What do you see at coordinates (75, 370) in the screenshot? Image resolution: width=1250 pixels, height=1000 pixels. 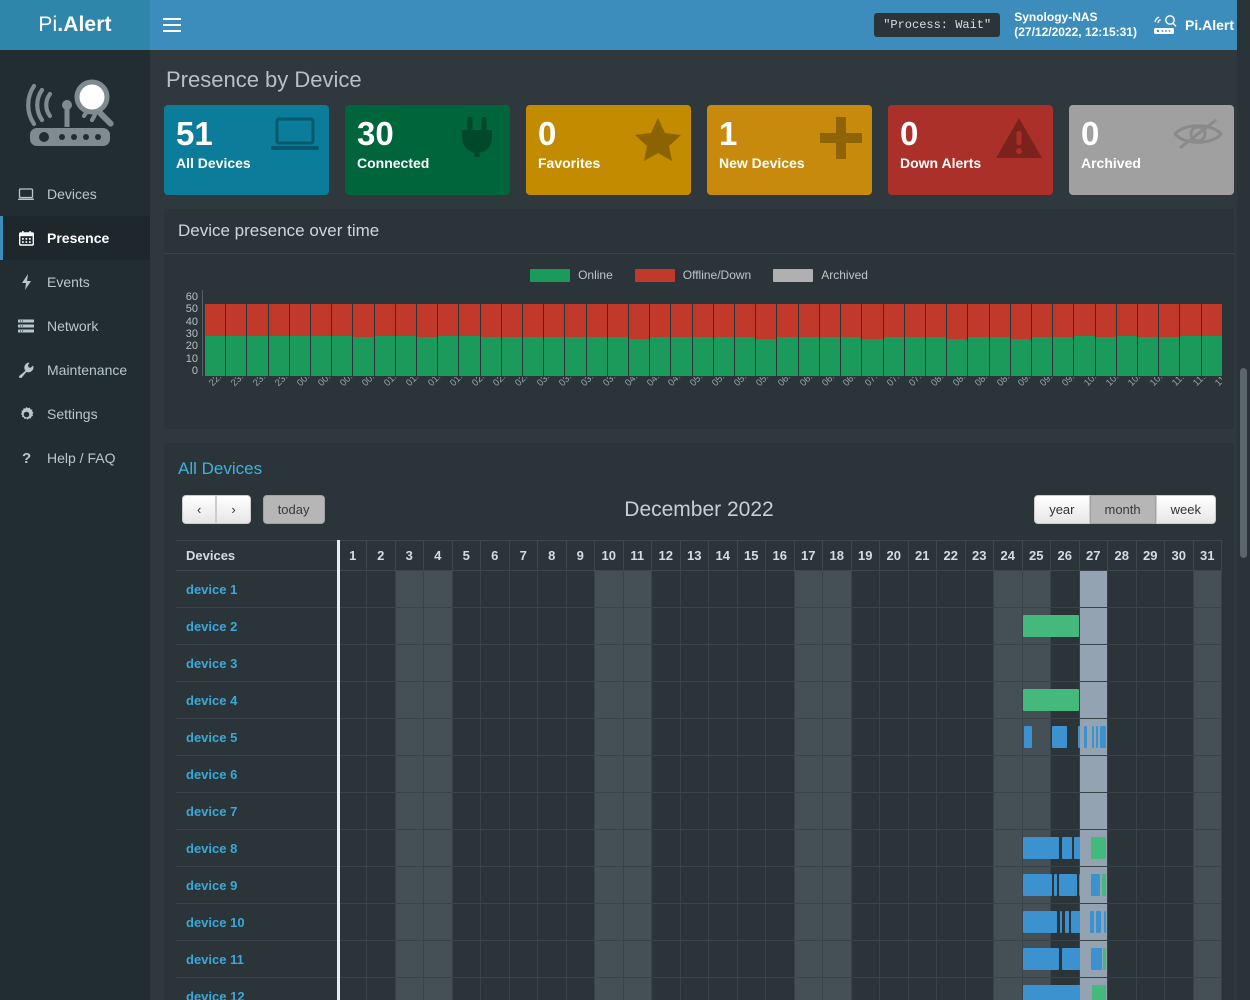 I see `sidebar-item-maintenance: Maintenance` at bounding box center [75, 370].